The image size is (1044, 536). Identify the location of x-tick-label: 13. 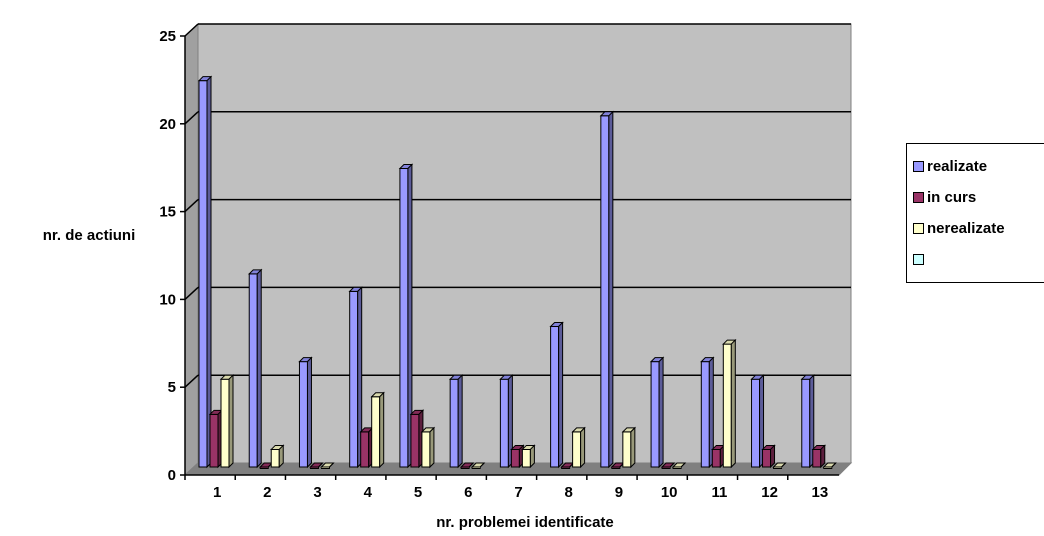
(820, 492).